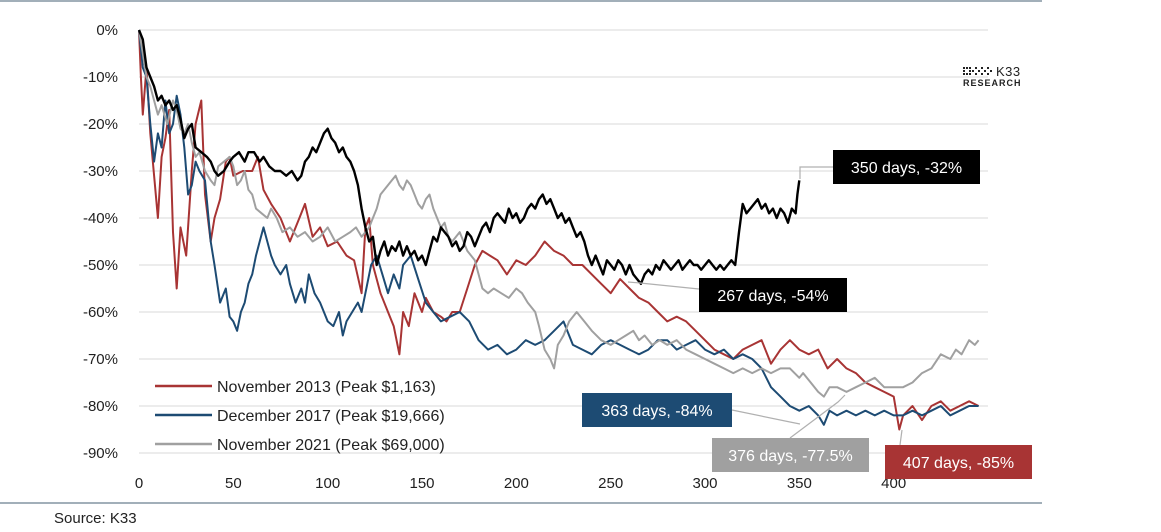 This screenshot has height=532, width=1161. What do you see at coordinates (977, 70) in the screenshot?
I see `k33-logo-mark-icon` at bounding box center [977, 70].